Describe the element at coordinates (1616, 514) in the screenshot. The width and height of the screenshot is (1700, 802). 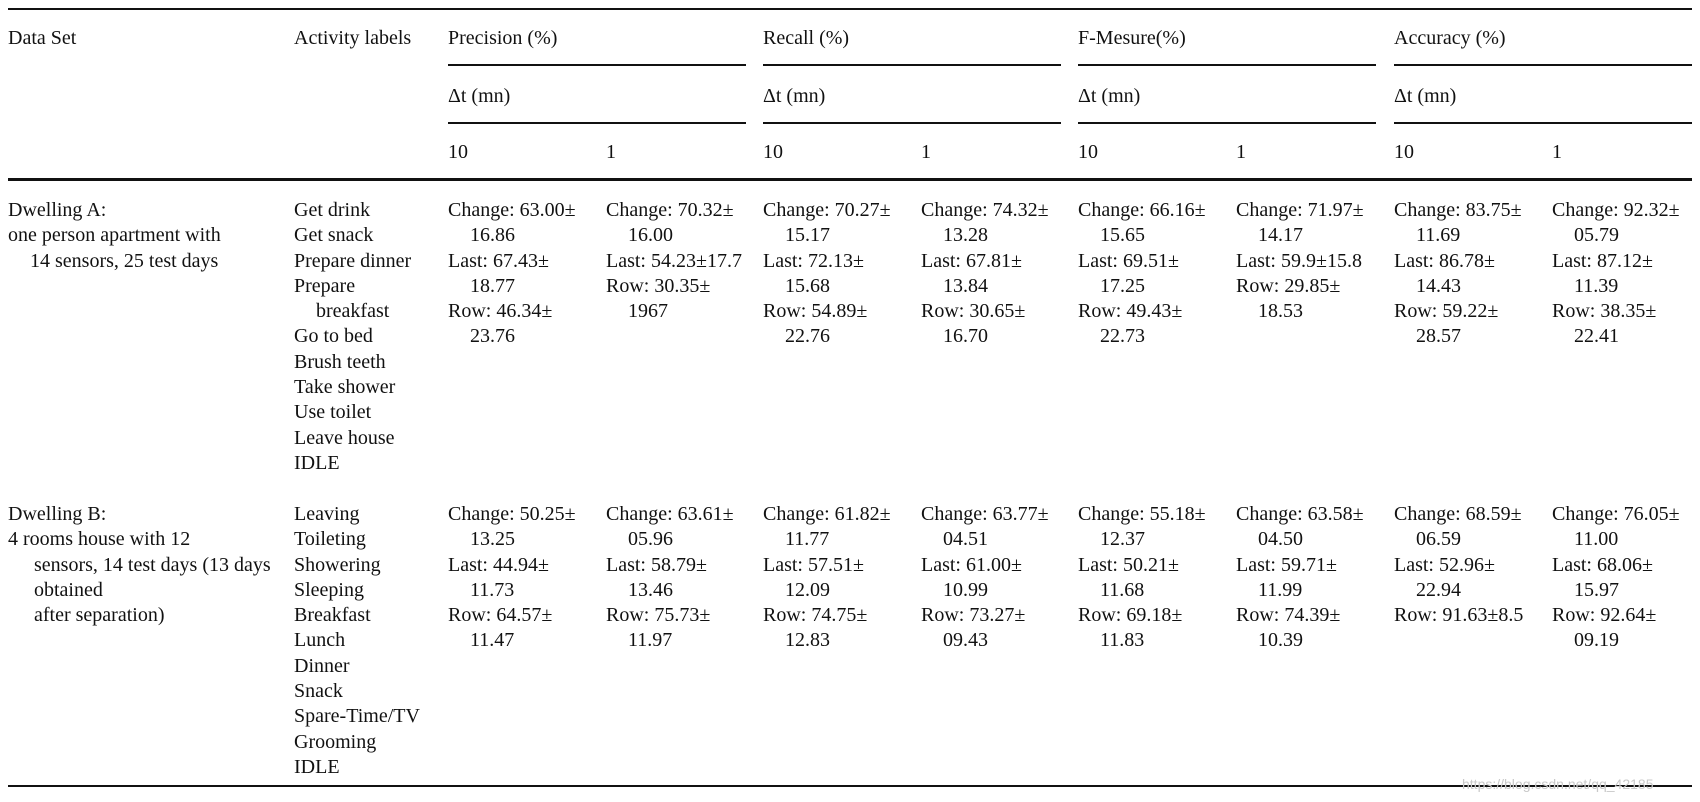
I see `cell-line: Change: 76.05±` at that location.